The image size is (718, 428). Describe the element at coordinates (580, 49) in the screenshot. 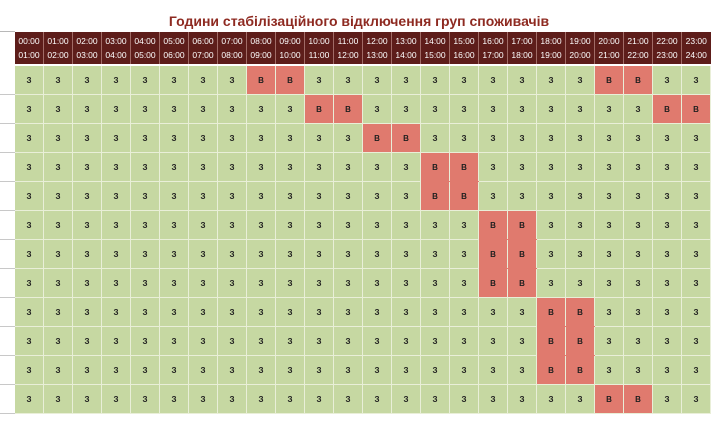

I see `hour-header-19: 19:00 20:00` at that location.